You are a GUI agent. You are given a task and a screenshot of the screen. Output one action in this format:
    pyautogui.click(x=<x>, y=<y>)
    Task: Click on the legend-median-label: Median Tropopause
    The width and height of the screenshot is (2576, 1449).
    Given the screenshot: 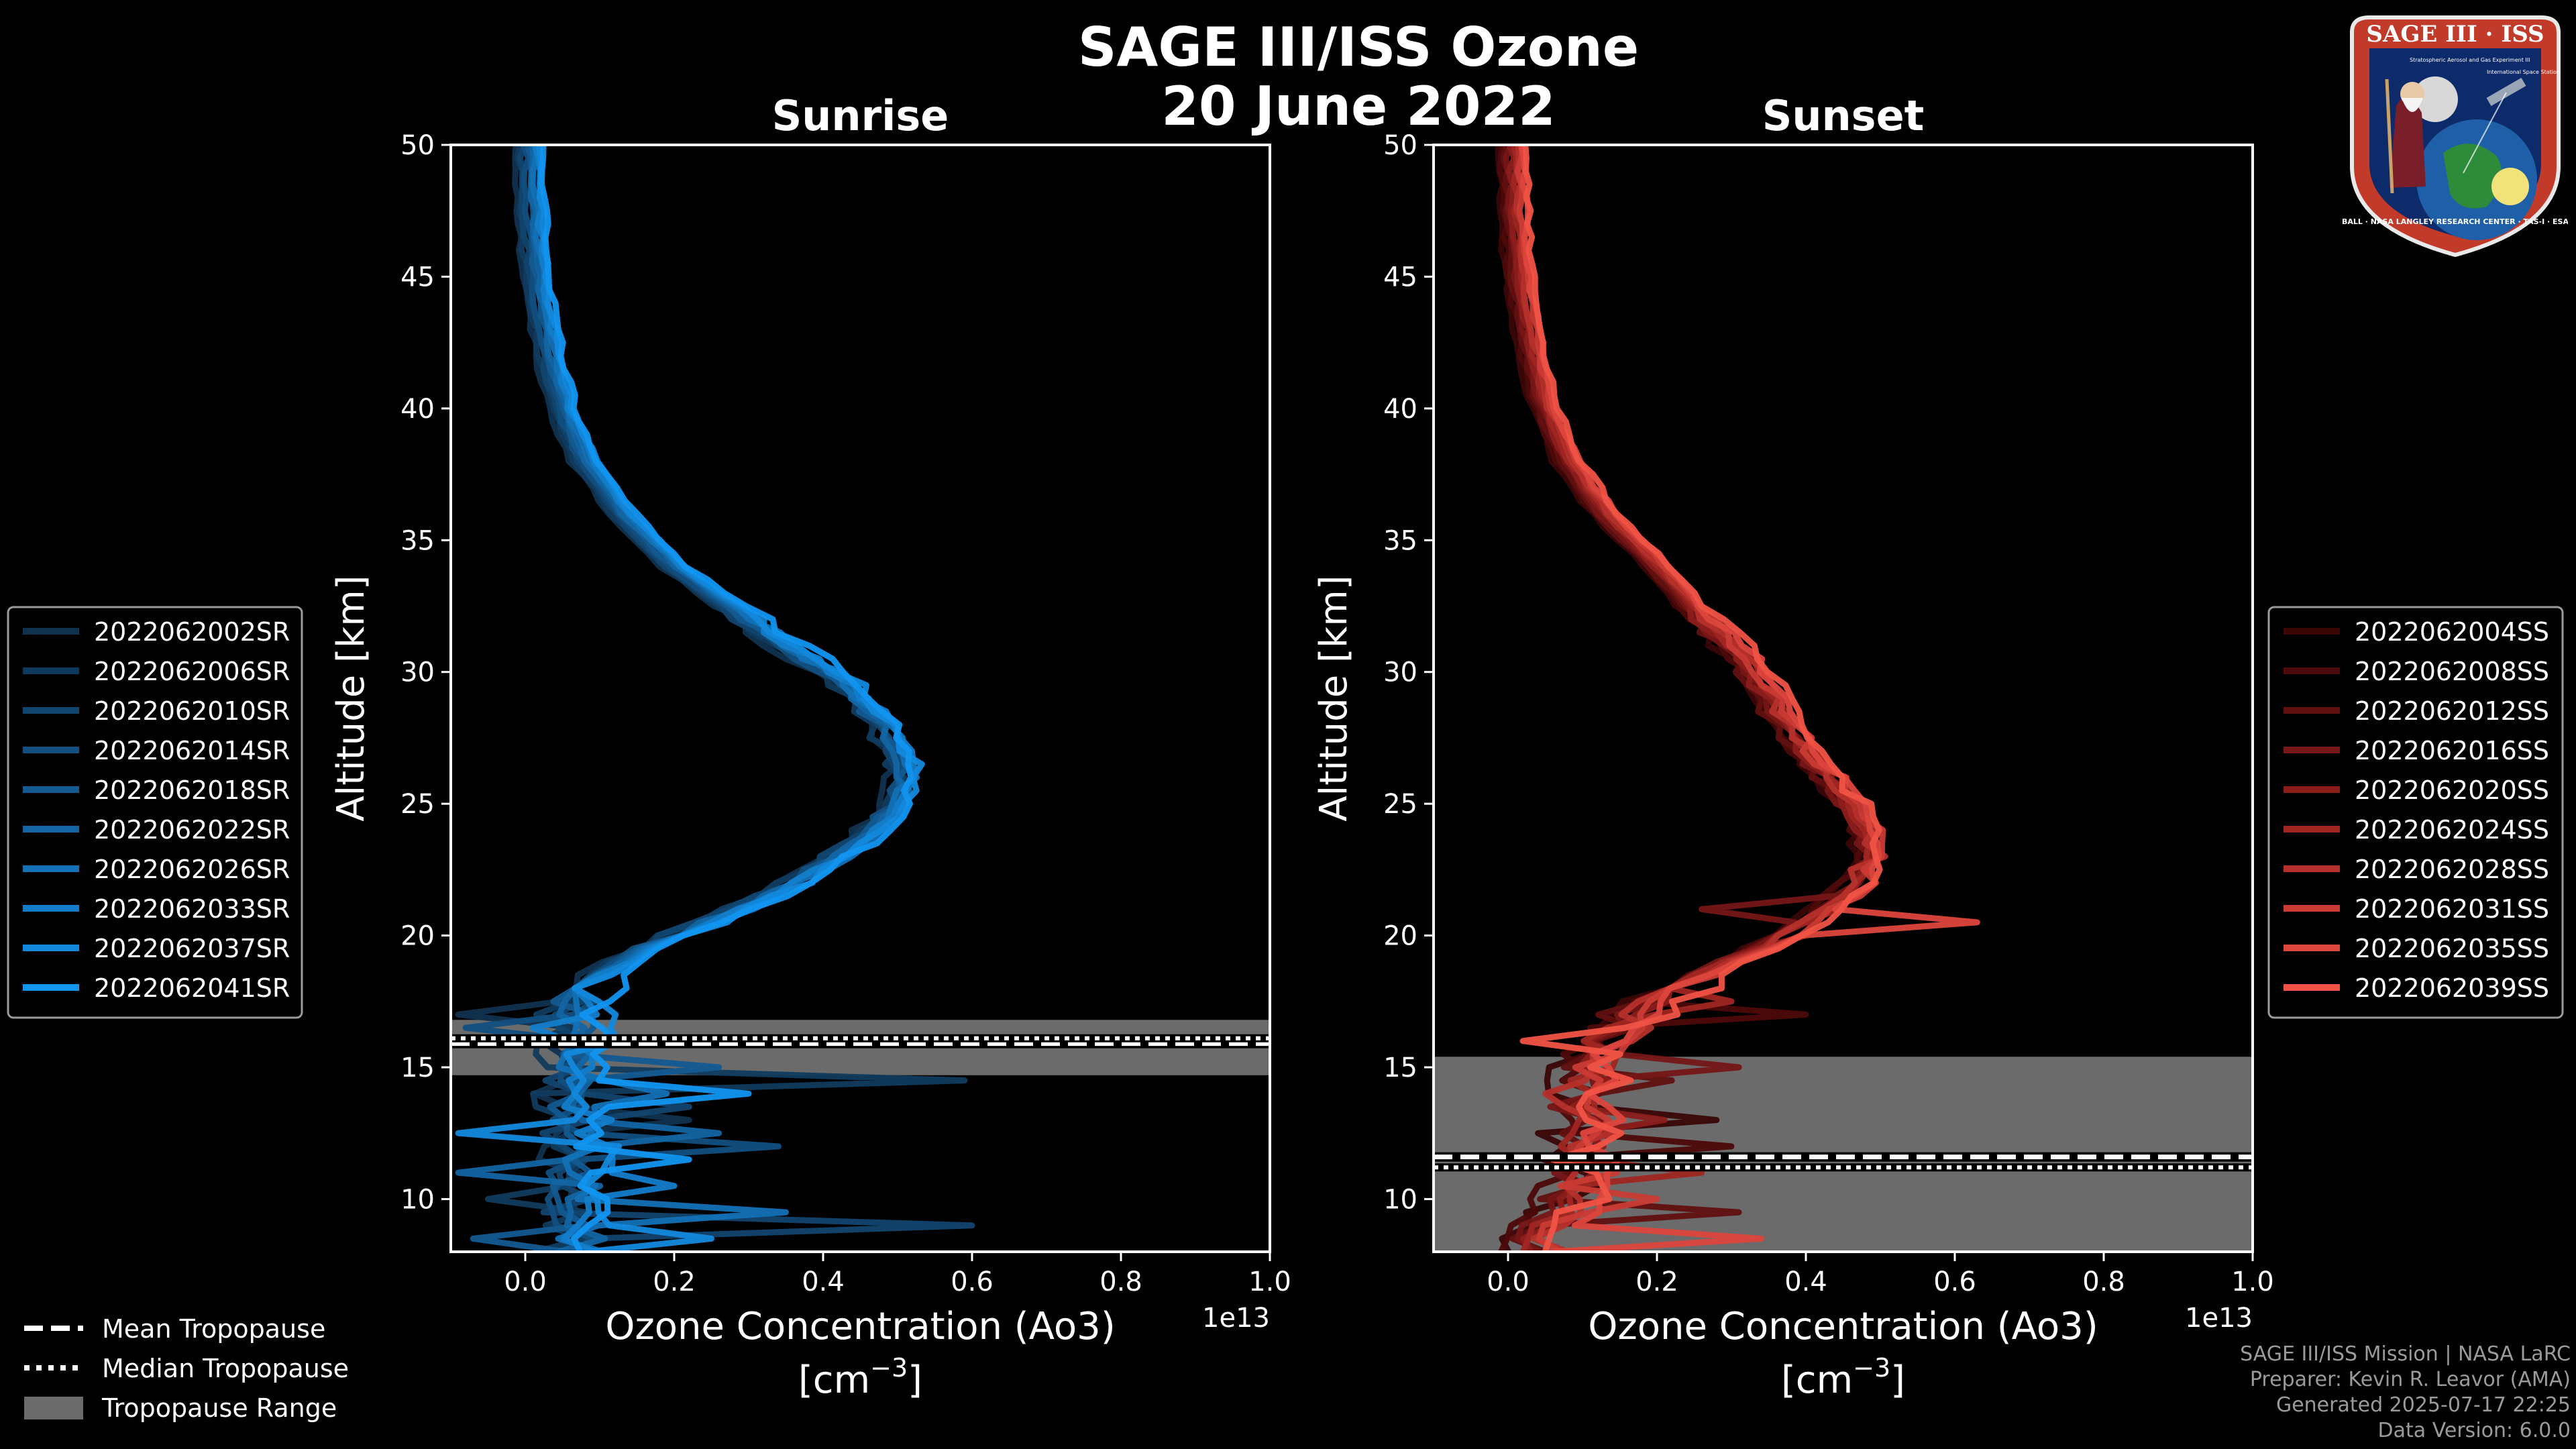 What is the action you would take?
    pyautogui.click(x=225, y=1368)
    